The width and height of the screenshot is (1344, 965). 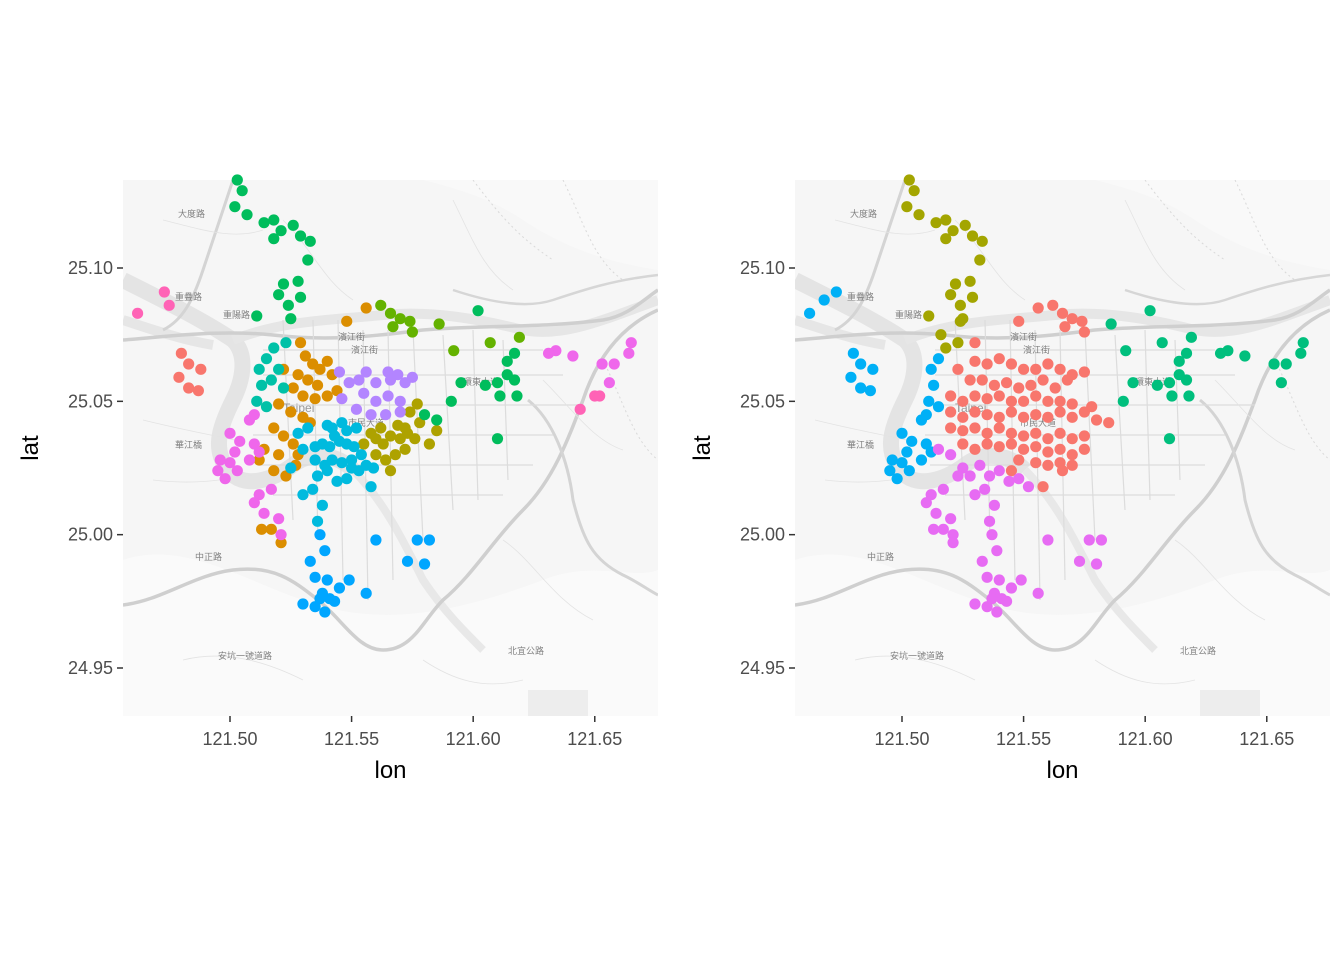 What do you see at coordinates (762, 401) in the screenshot?
I see `y-tick-label: 25.05` at bounding box center [762, 401].